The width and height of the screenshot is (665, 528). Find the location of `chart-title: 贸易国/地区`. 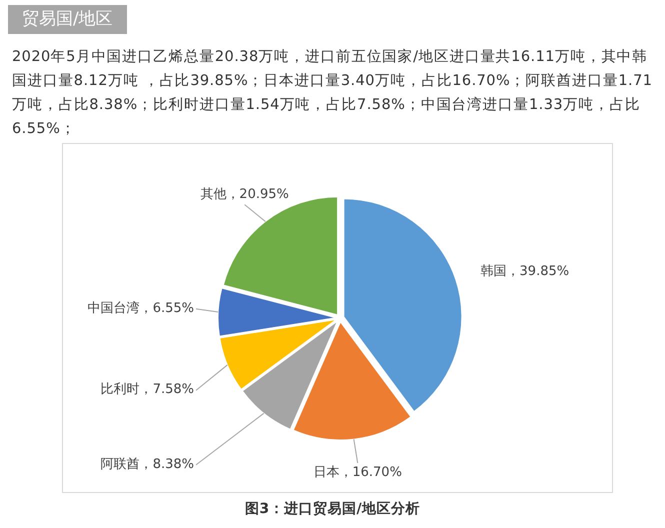

chart-title: 贸易国/地区 is located at coordinates (67, 19).